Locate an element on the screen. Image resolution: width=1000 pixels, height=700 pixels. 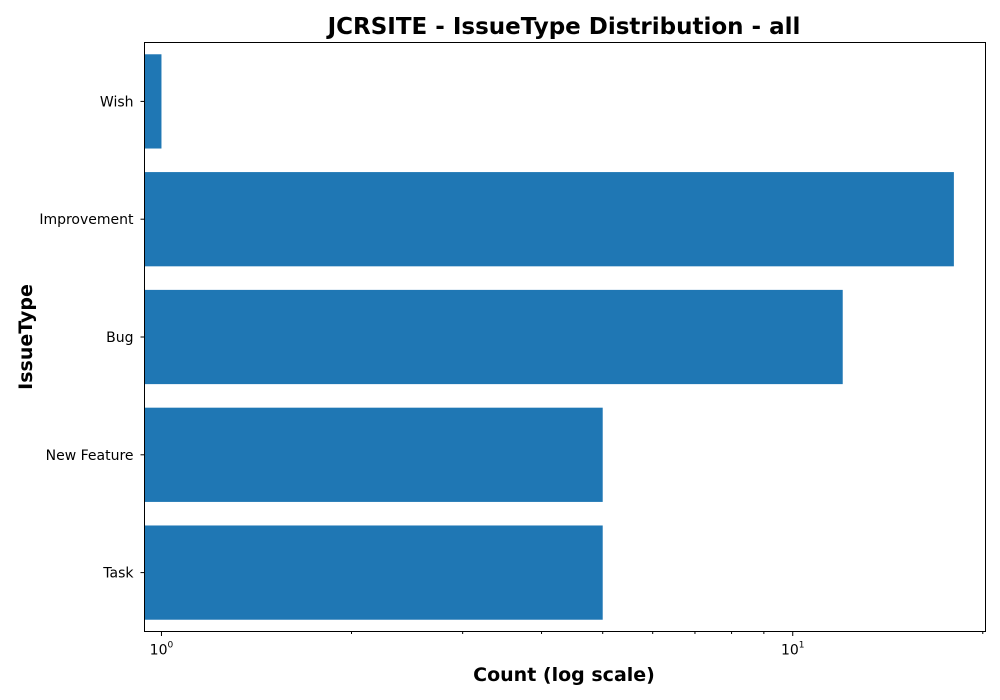
x-tick-label: 10⁰ is located at coordinates (162, 650).